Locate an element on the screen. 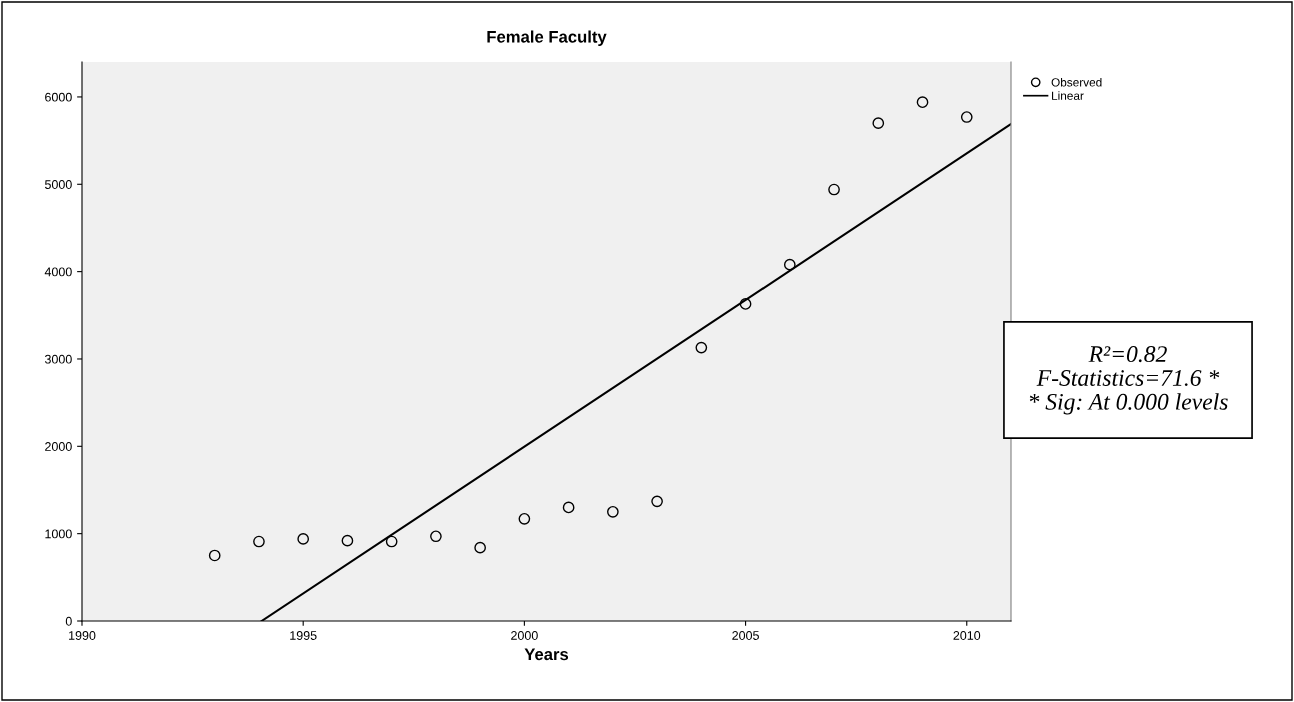 The width and height of the screenshot is (1294, 702). y-tick-label: 4000 is located at coordinates (58, 272).